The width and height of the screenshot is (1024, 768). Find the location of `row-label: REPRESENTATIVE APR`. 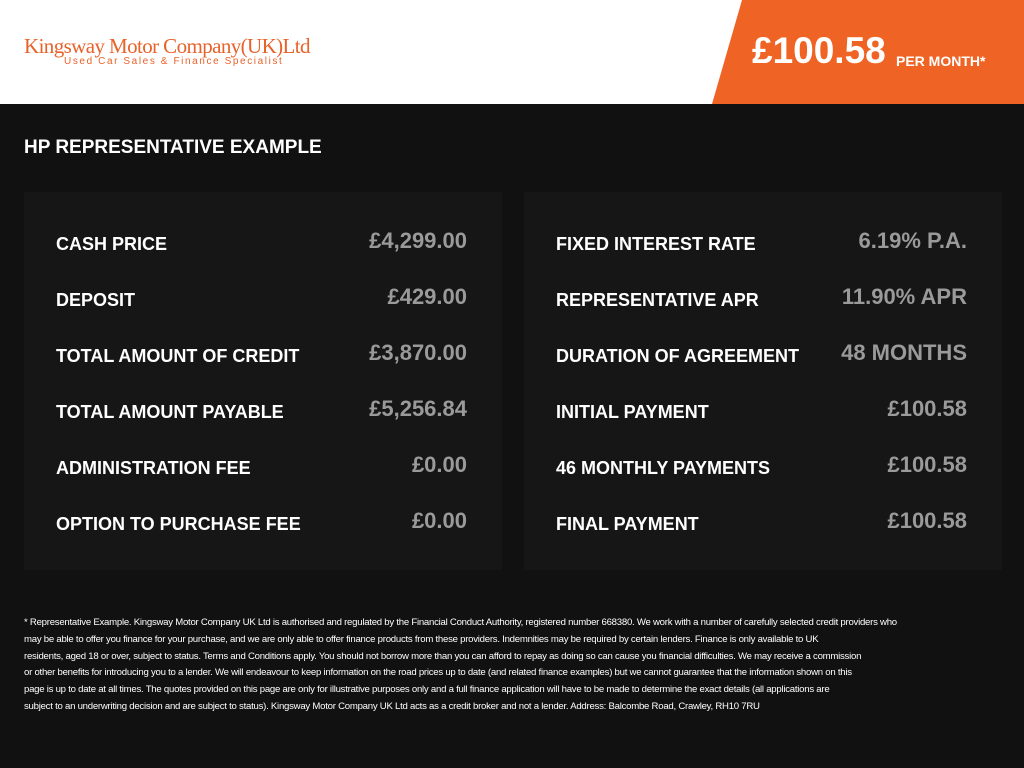

row-label: REPRESENTATIVE APR is located at coordinates (657, 300).